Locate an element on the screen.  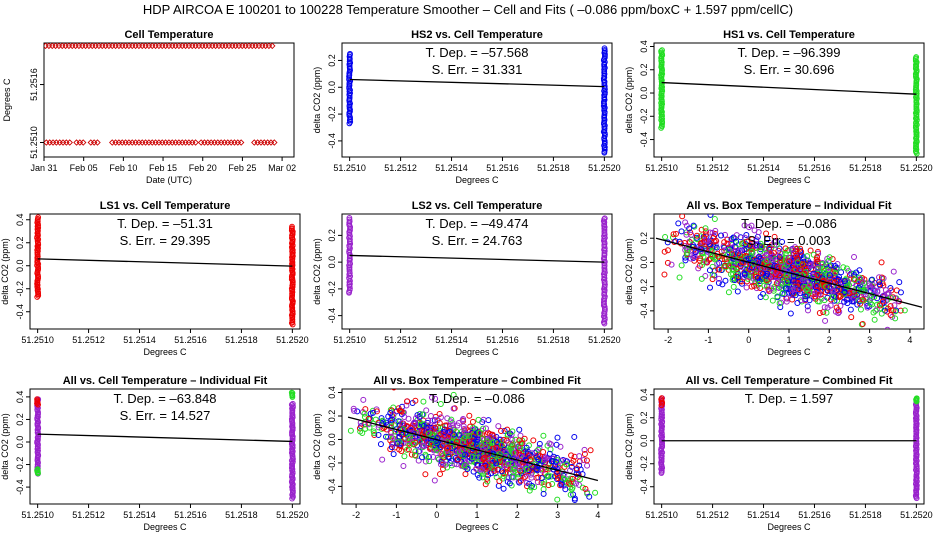
plot-area is located at coordinates (165, 271).